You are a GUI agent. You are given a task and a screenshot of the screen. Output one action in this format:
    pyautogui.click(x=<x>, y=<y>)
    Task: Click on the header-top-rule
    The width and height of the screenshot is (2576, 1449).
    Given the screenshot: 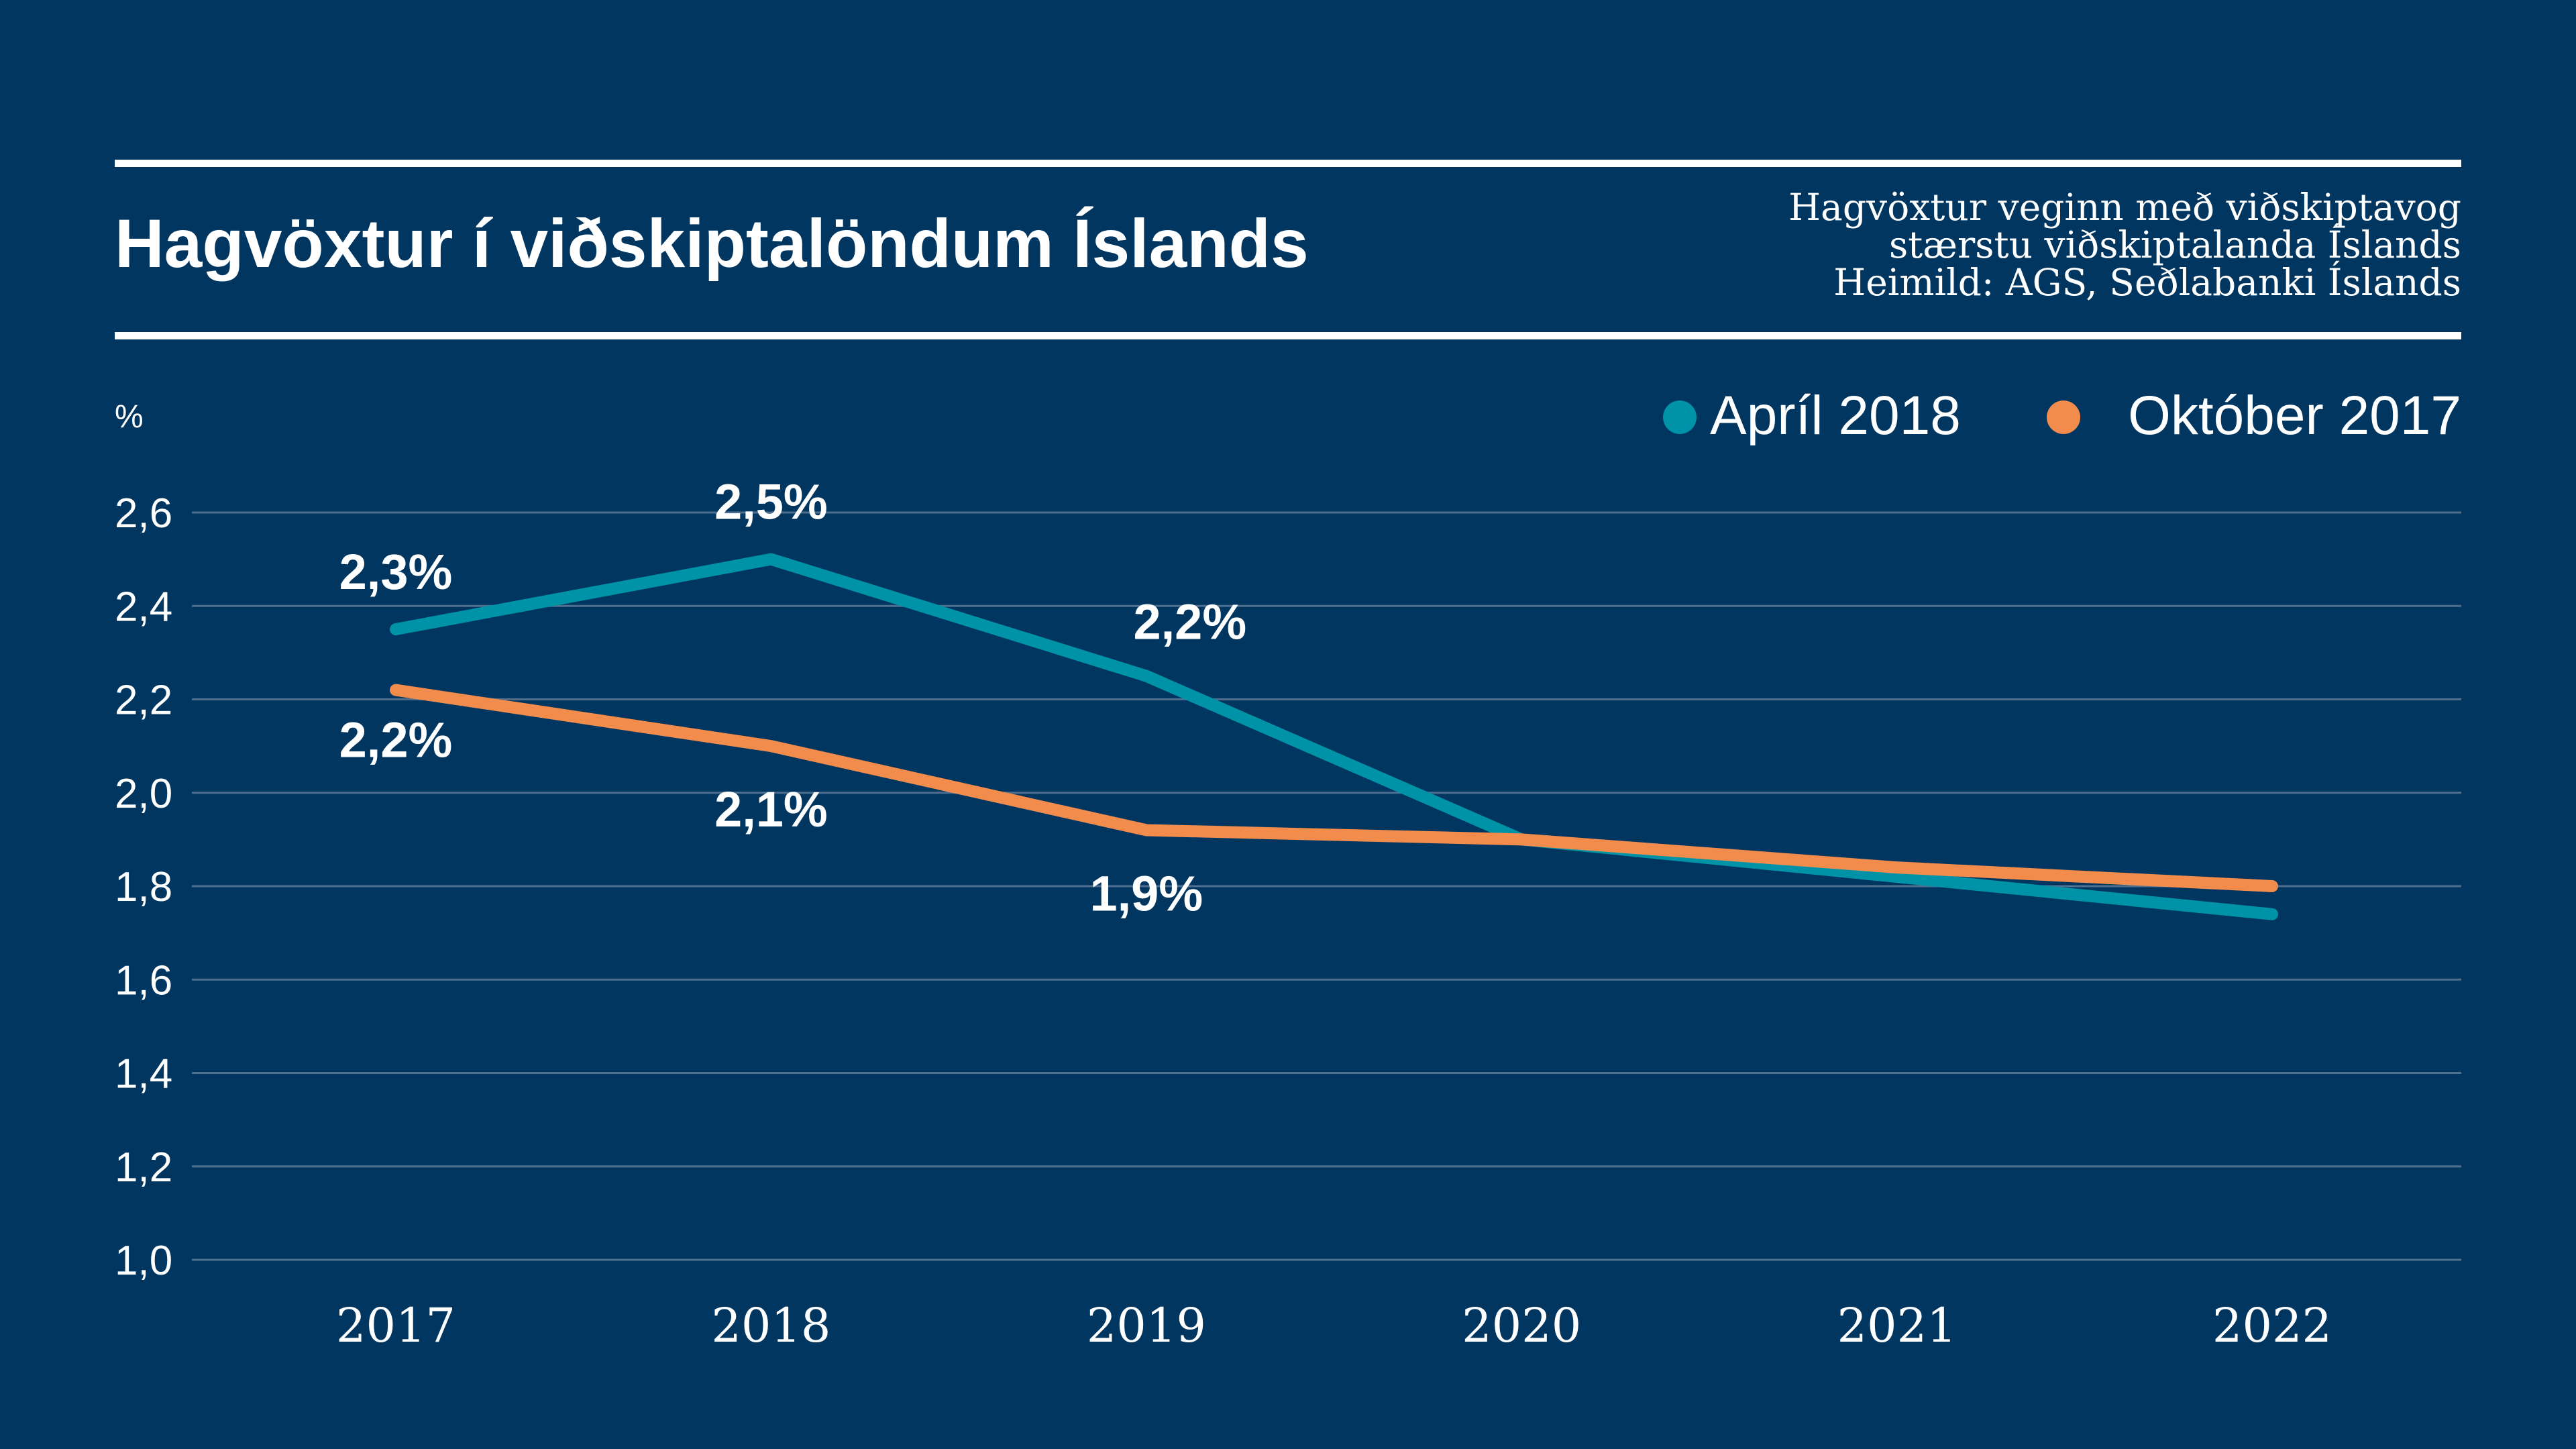 What is the action you would take?
    pyautogui.click(x=1288, y=163)
    